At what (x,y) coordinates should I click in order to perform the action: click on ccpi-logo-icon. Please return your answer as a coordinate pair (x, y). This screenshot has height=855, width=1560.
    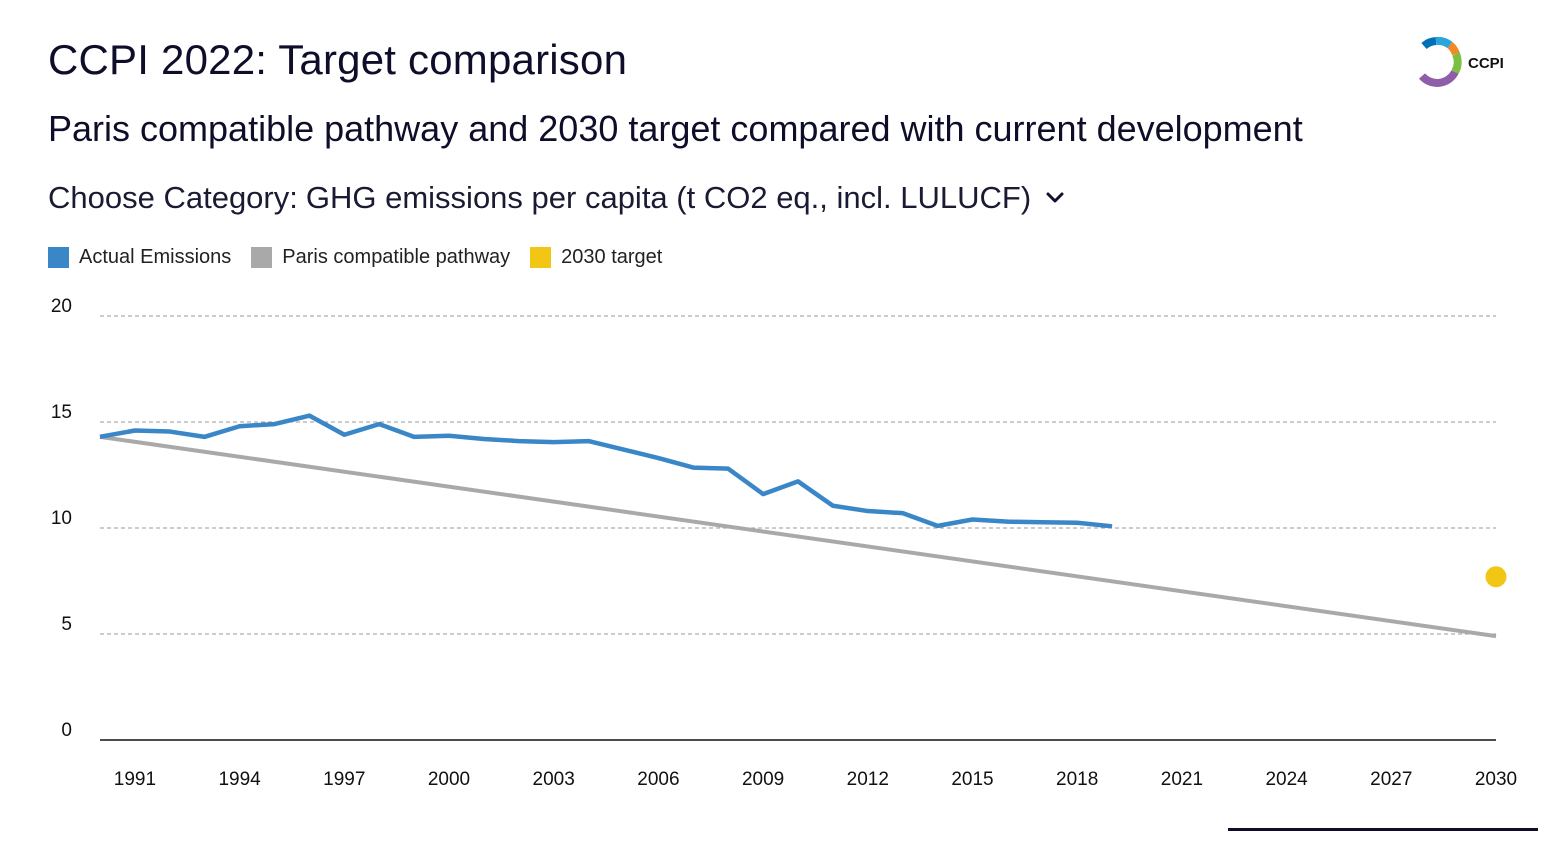
    Looking at the image, I should click on (1440, 61).